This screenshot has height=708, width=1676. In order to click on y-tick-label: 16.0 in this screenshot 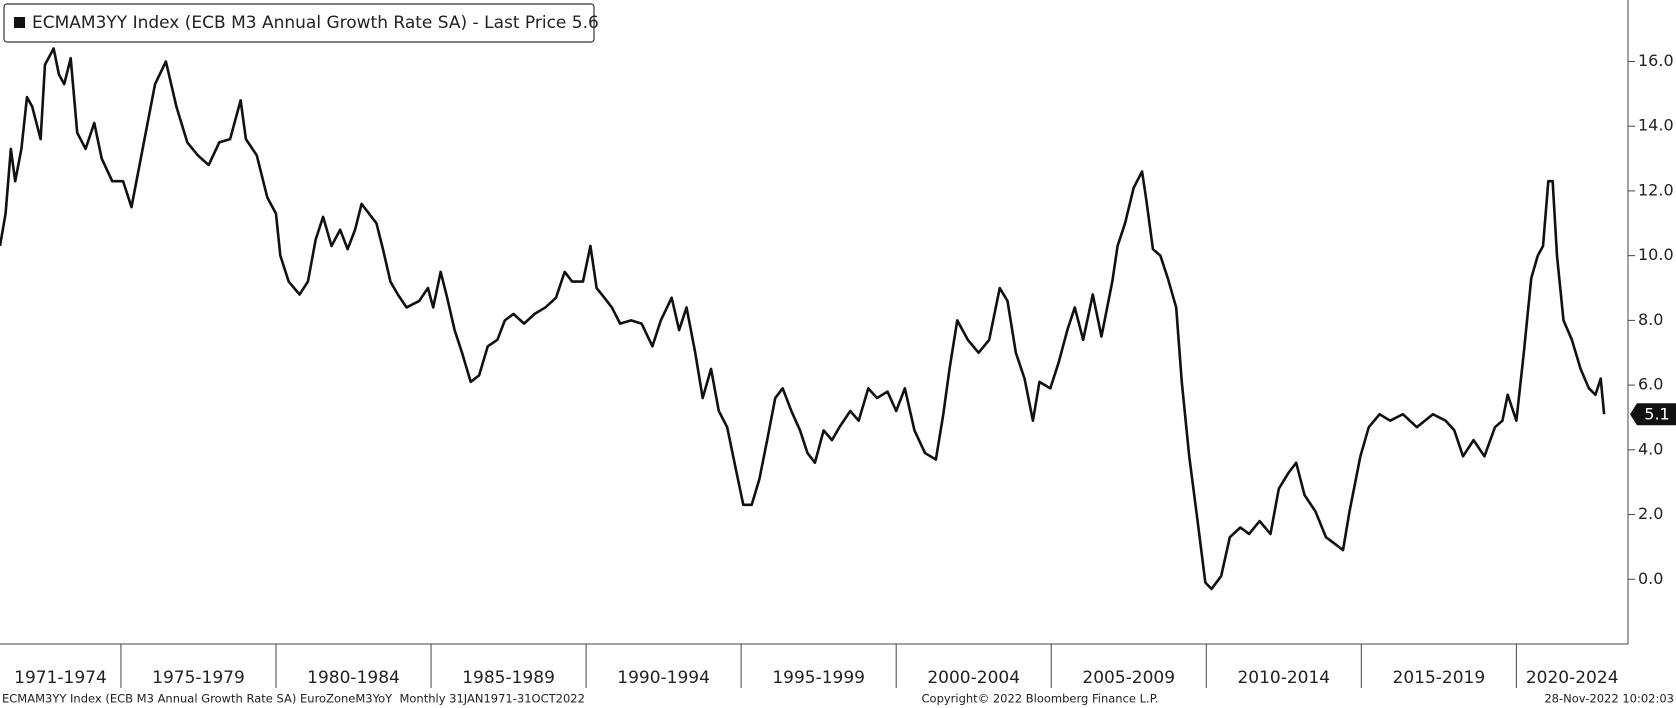, I will do `click(1656, 60)`.